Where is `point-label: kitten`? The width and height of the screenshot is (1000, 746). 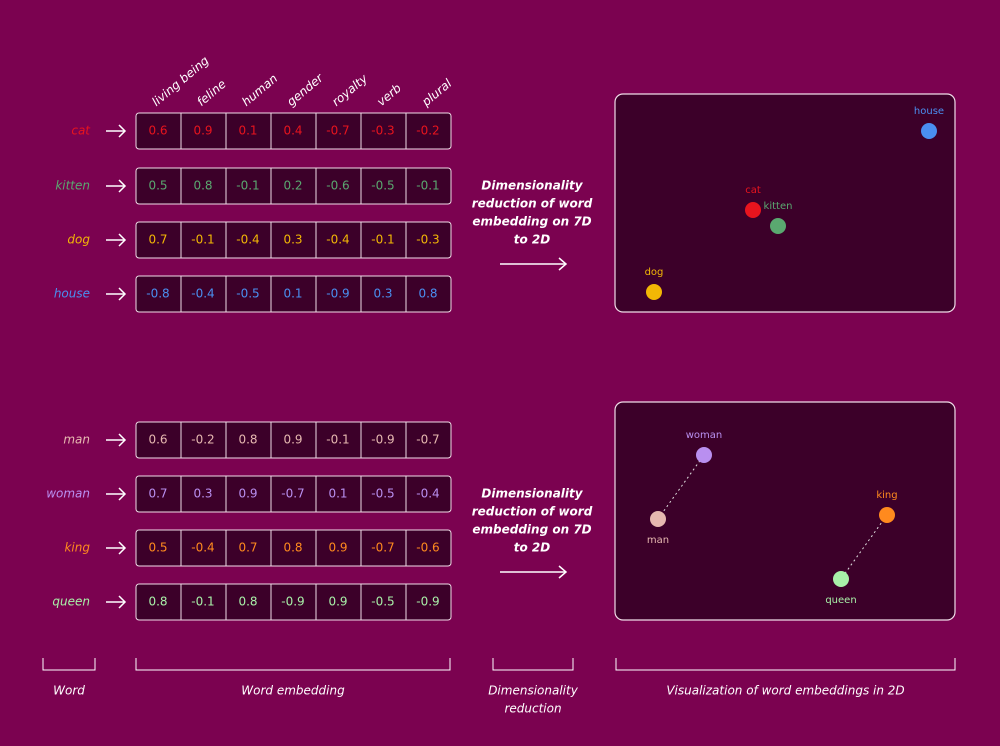 point-label: kitten is located at coordinates (778, 206).